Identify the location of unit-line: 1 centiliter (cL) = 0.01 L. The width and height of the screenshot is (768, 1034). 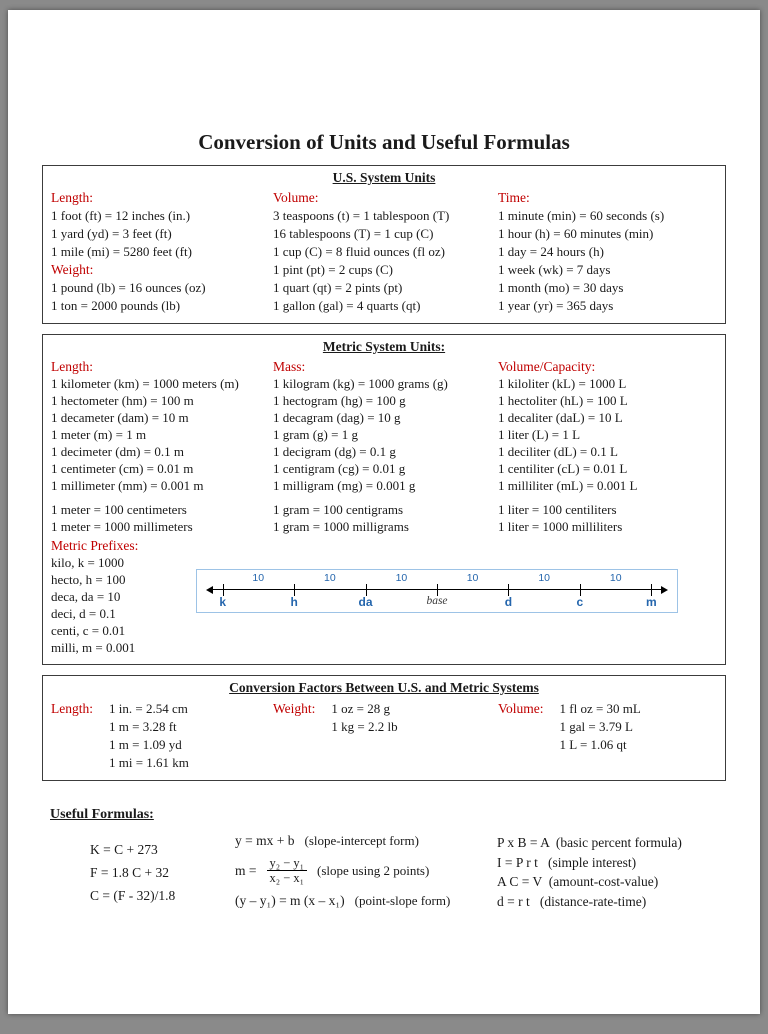
(563, 468).